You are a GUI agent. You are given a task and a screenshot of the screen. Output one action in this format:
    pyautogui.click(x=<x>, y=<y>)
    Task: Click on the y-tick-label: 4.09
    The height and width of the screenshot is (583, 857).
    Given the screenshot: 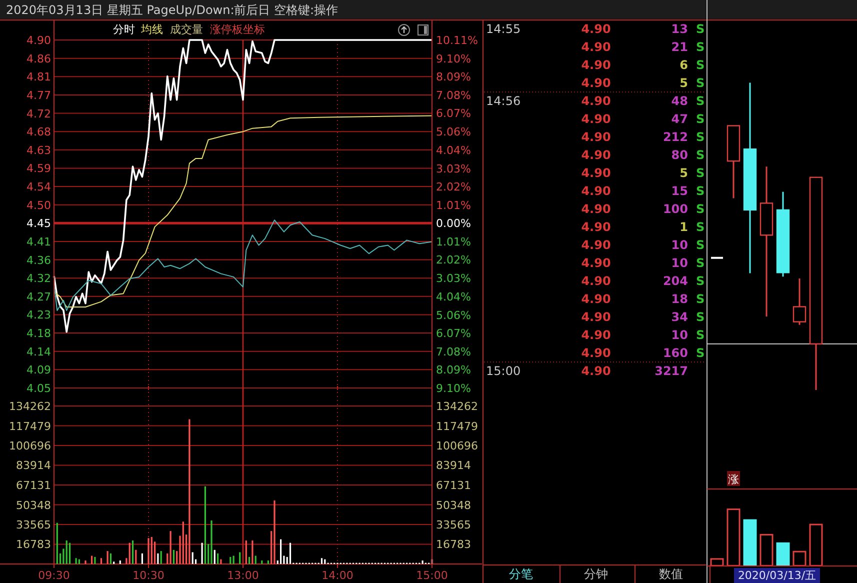 What is the action you would take?
    pyautogui.click(x=38, y=370)
    